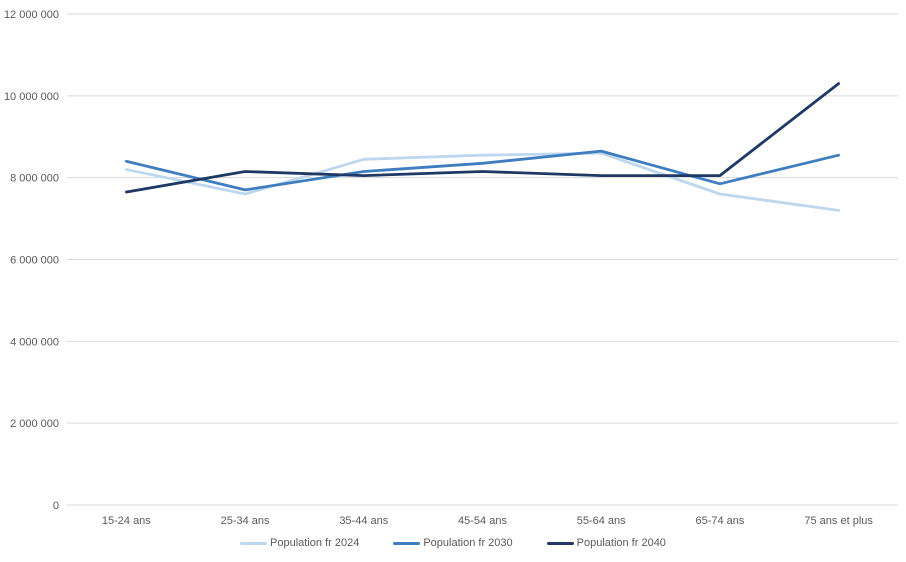 The image size is (906, 562). I want to click on legend-item-population-fr-2024: Population fr 2024, so click(299, 543).